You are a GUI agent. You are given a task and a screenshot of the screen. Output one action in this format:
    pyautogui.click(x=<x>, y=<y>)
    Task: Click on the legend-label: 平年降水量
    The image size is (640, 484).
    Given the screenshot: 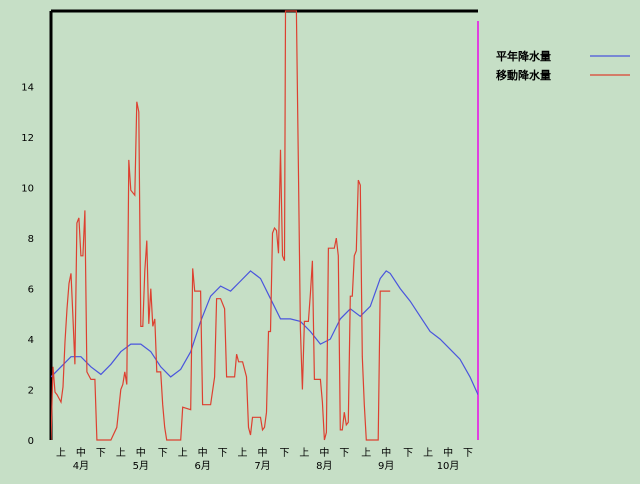 What is the action you would take?
    pyautogui.click(x=523, y=56)
    